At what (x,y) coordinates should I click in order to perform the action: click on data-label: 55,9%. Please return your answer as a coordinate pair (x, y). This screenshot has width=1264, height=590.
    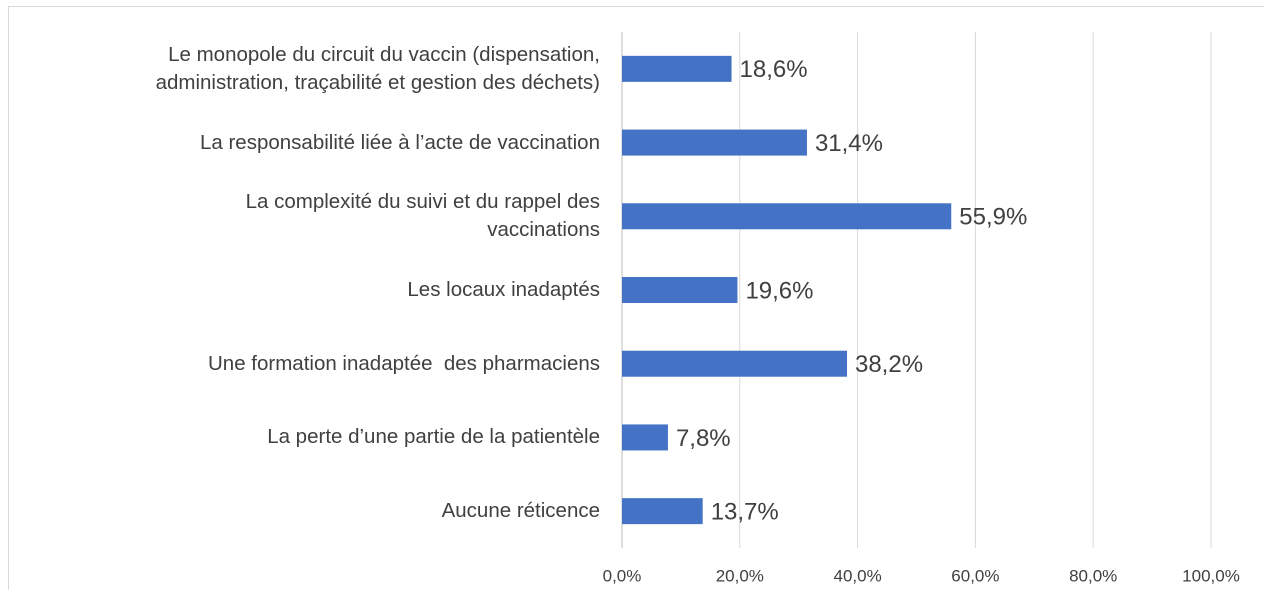
    Looking at the image, I should click on (993, 217).